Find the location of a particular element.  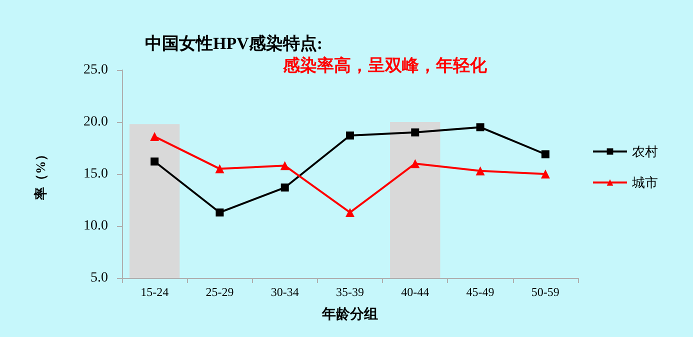

y-tick-label: 15.0 is located at coordinates (96, 174).